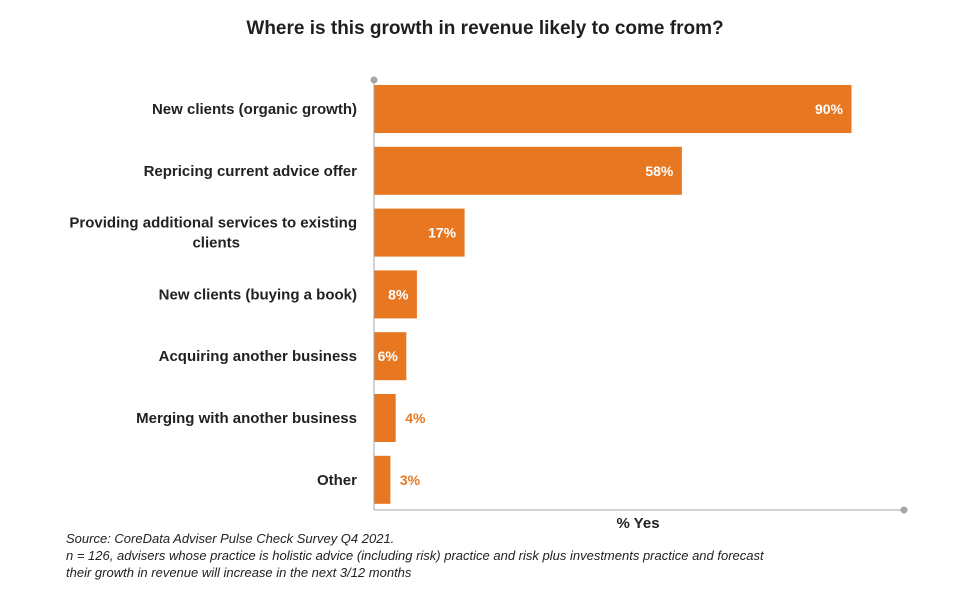  Describe the element at coordinates (410, 480) in the screenshot. I see `value-label: 3%` at that location.